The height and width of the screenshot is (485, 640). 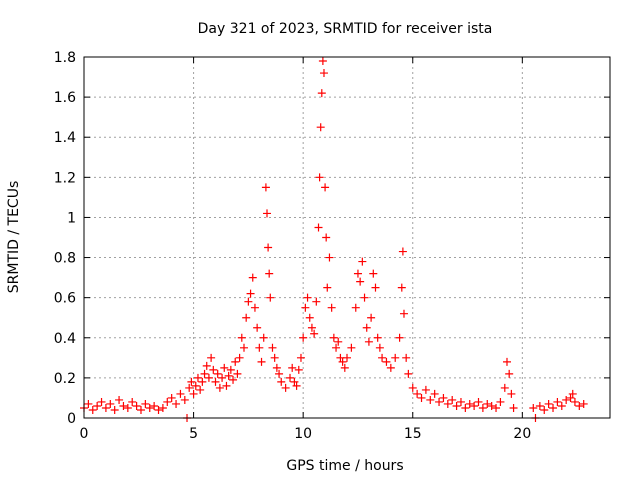 I want to click on y-tick-label: 1.4, so click(x=65, y=138).